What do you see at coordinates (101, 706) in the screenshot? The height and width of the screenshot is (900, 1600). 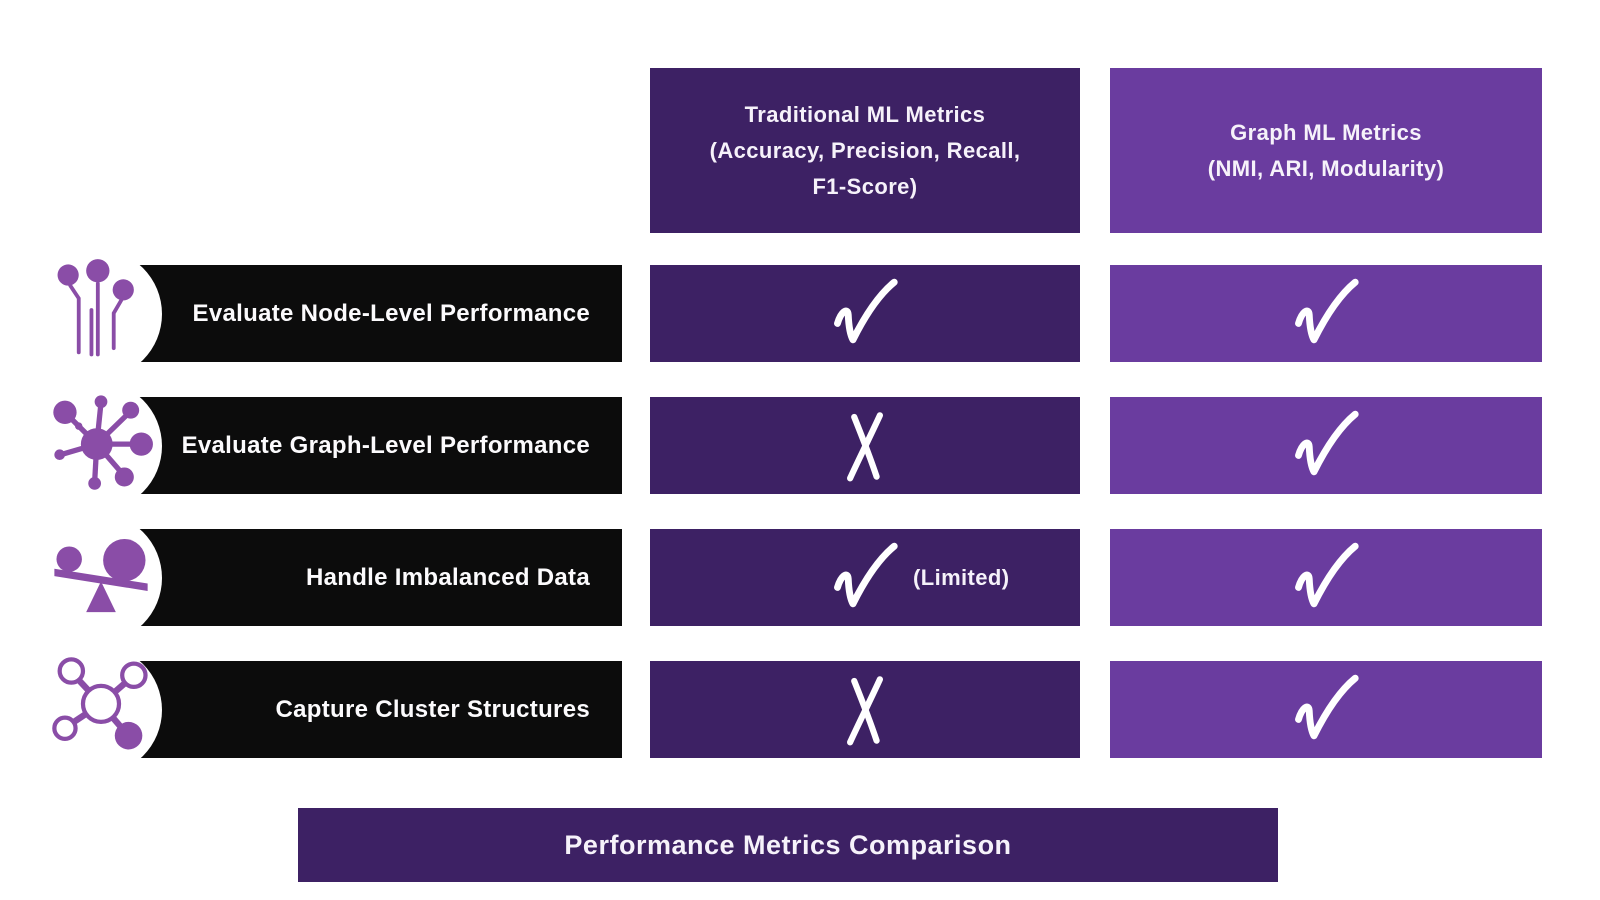 I see `cluster-icon` at bounding box center [101, 706].